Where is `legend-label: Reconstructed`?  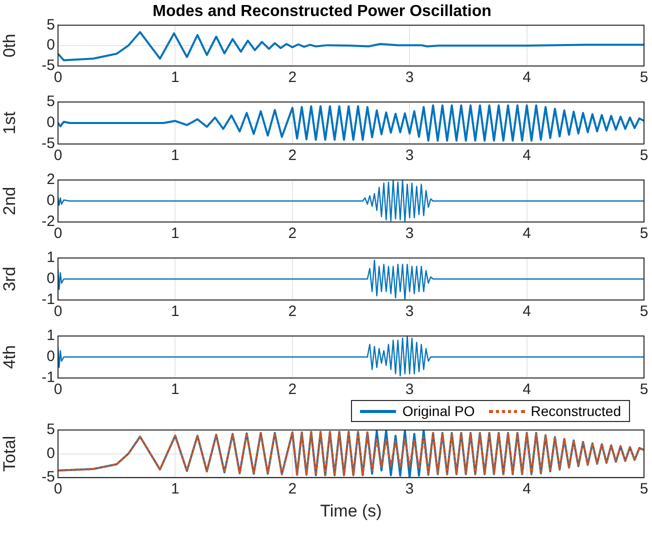
legend-label: Reconstructed is located at coordinates (575, 411).